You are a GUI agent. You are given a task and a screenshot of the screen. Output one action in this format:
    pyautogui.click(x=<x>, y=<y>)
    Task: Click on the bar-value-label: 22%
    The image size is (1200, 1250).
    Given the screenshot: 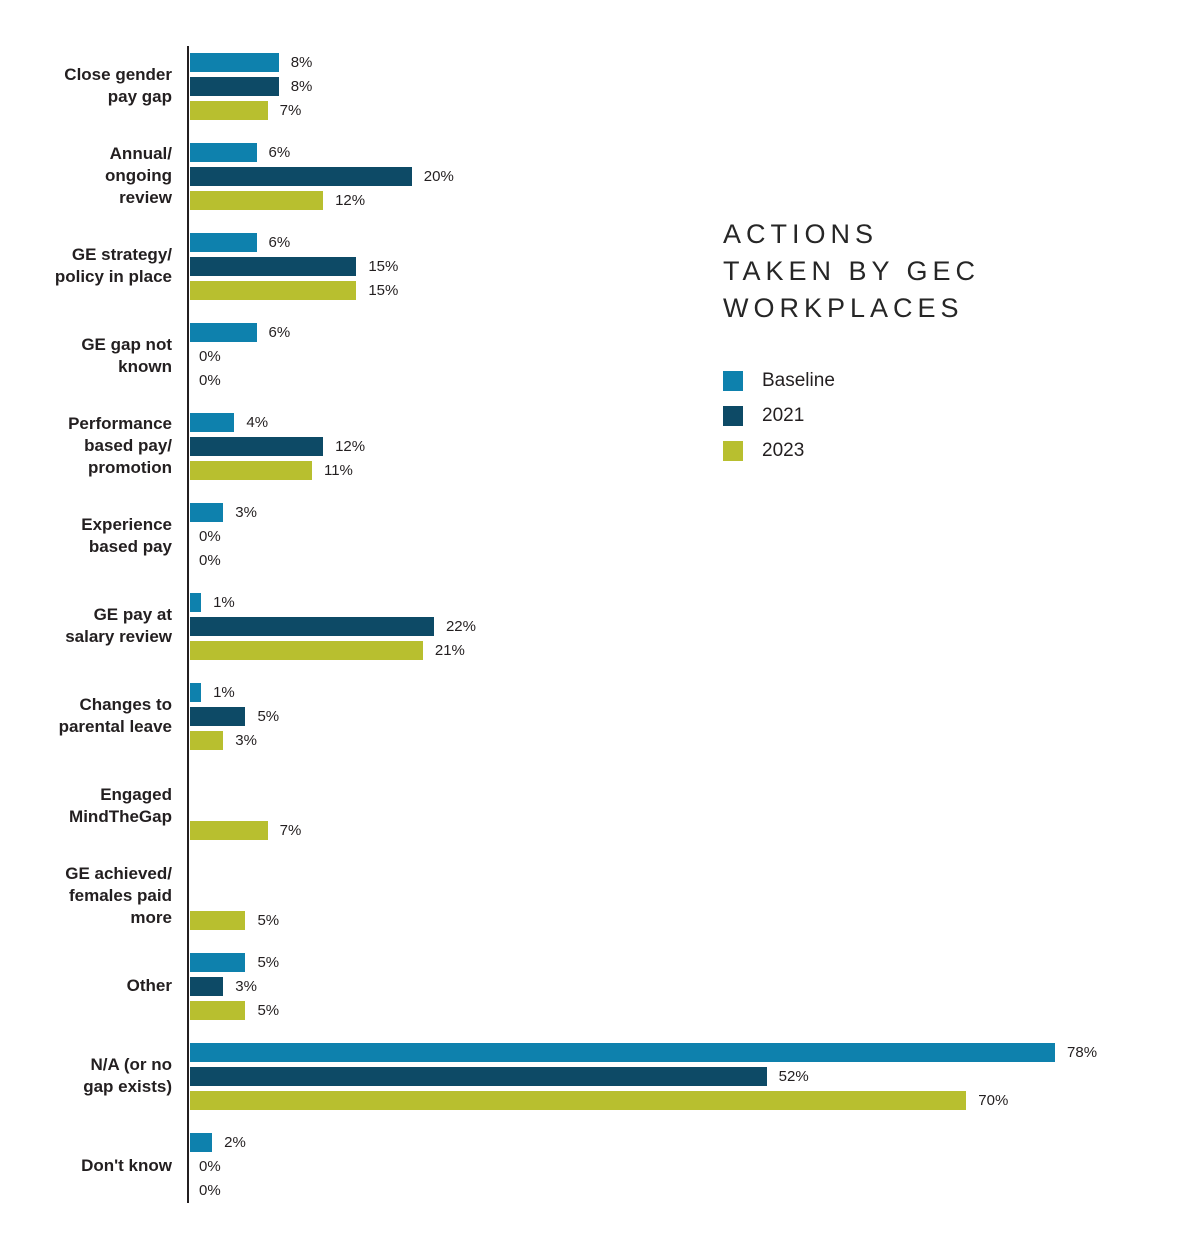 What is the action you would take?
    pyautogui.click(x=460, y=626)
    